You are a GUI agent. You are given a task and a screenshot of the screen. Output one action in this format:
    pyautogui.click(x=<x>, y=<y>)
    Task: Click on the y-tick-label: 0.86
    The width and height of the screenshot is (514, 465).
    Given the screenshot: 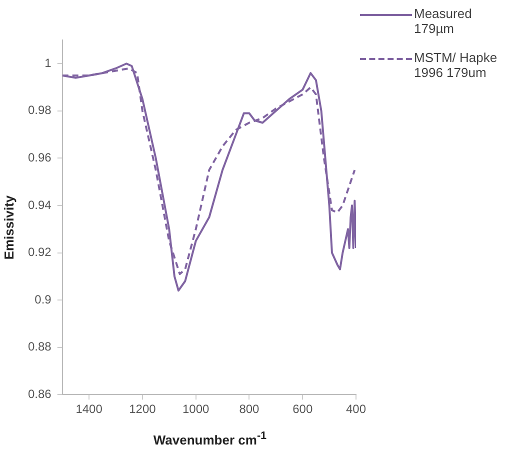 What is the action you would take?
    pyautogui.click(x=40, y=393)
    